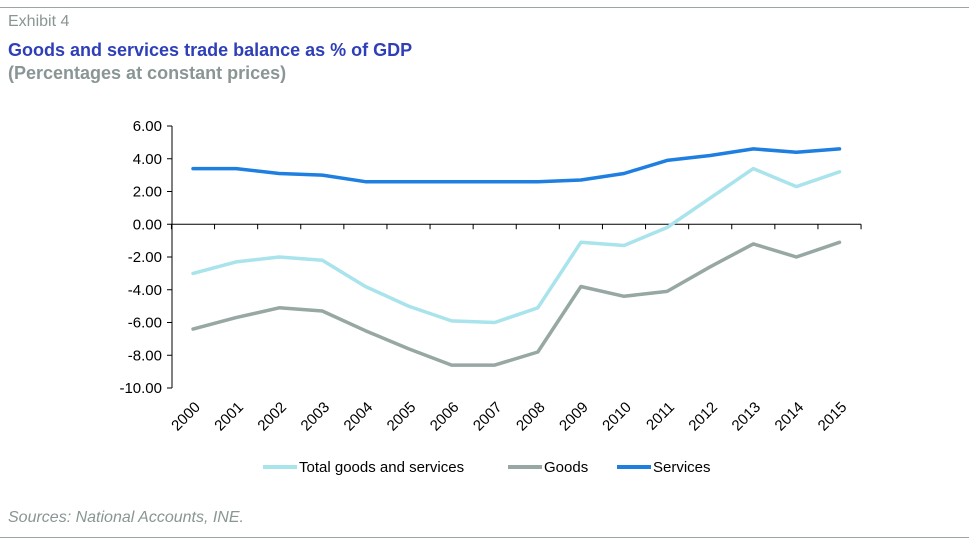  What do you see at coordinates (140, 388) in the screenshot?
I see `y-tick-label: -10.00` at bounding box center [140, 388].